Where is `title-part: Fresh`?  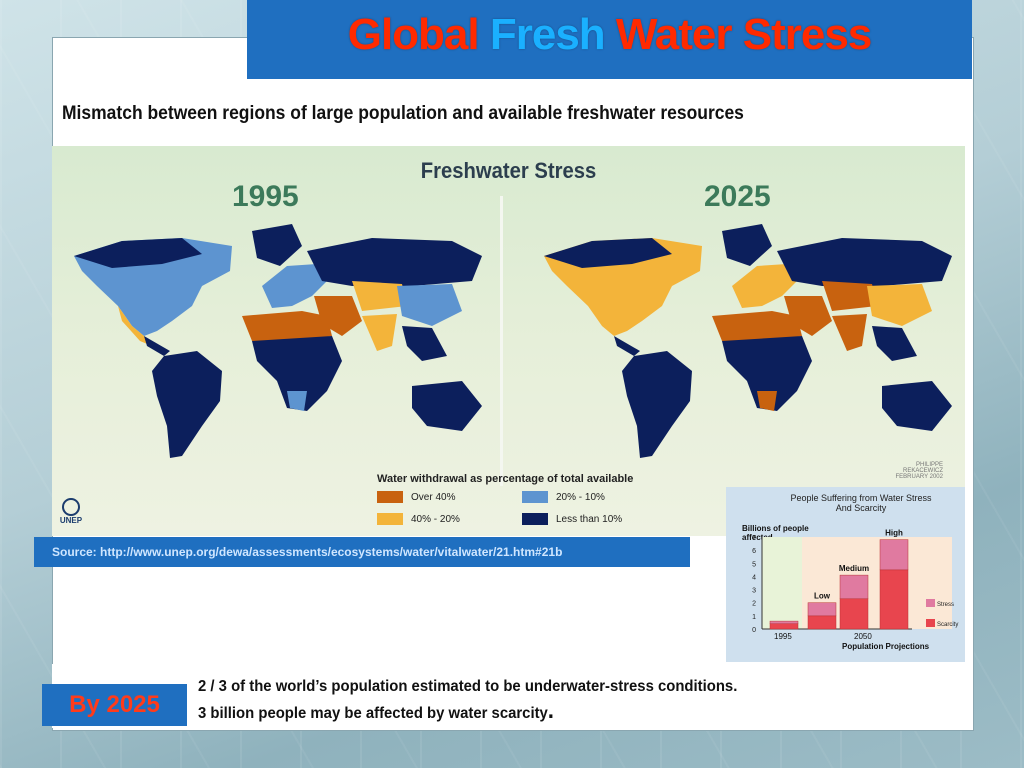
title-part: Fresh is located at coordinates (552, 34).